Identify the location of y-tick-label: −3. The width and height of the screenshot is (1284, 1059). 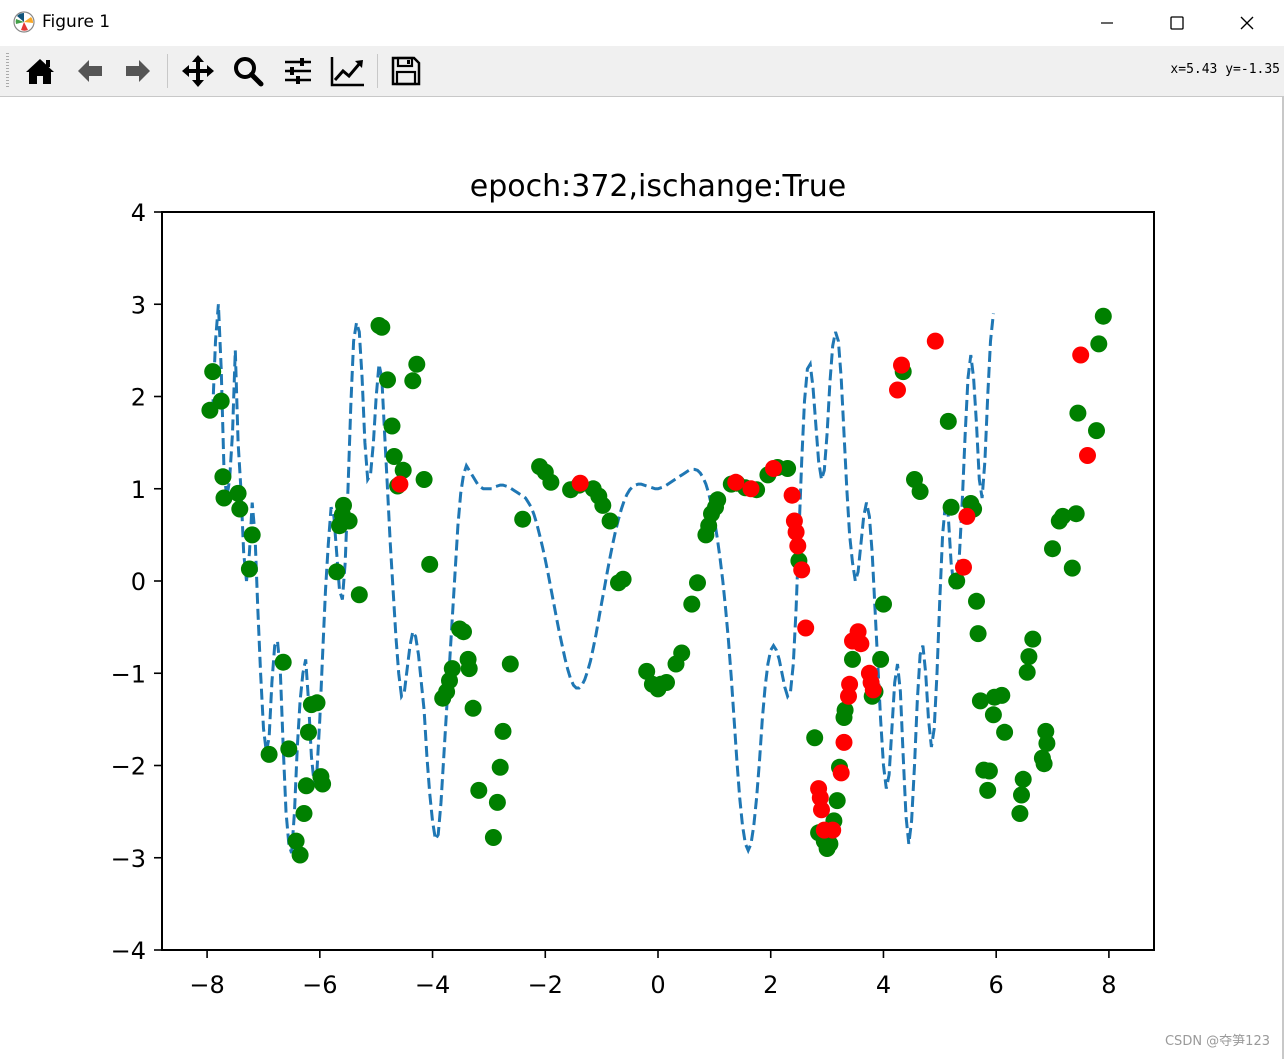
(128, 859).